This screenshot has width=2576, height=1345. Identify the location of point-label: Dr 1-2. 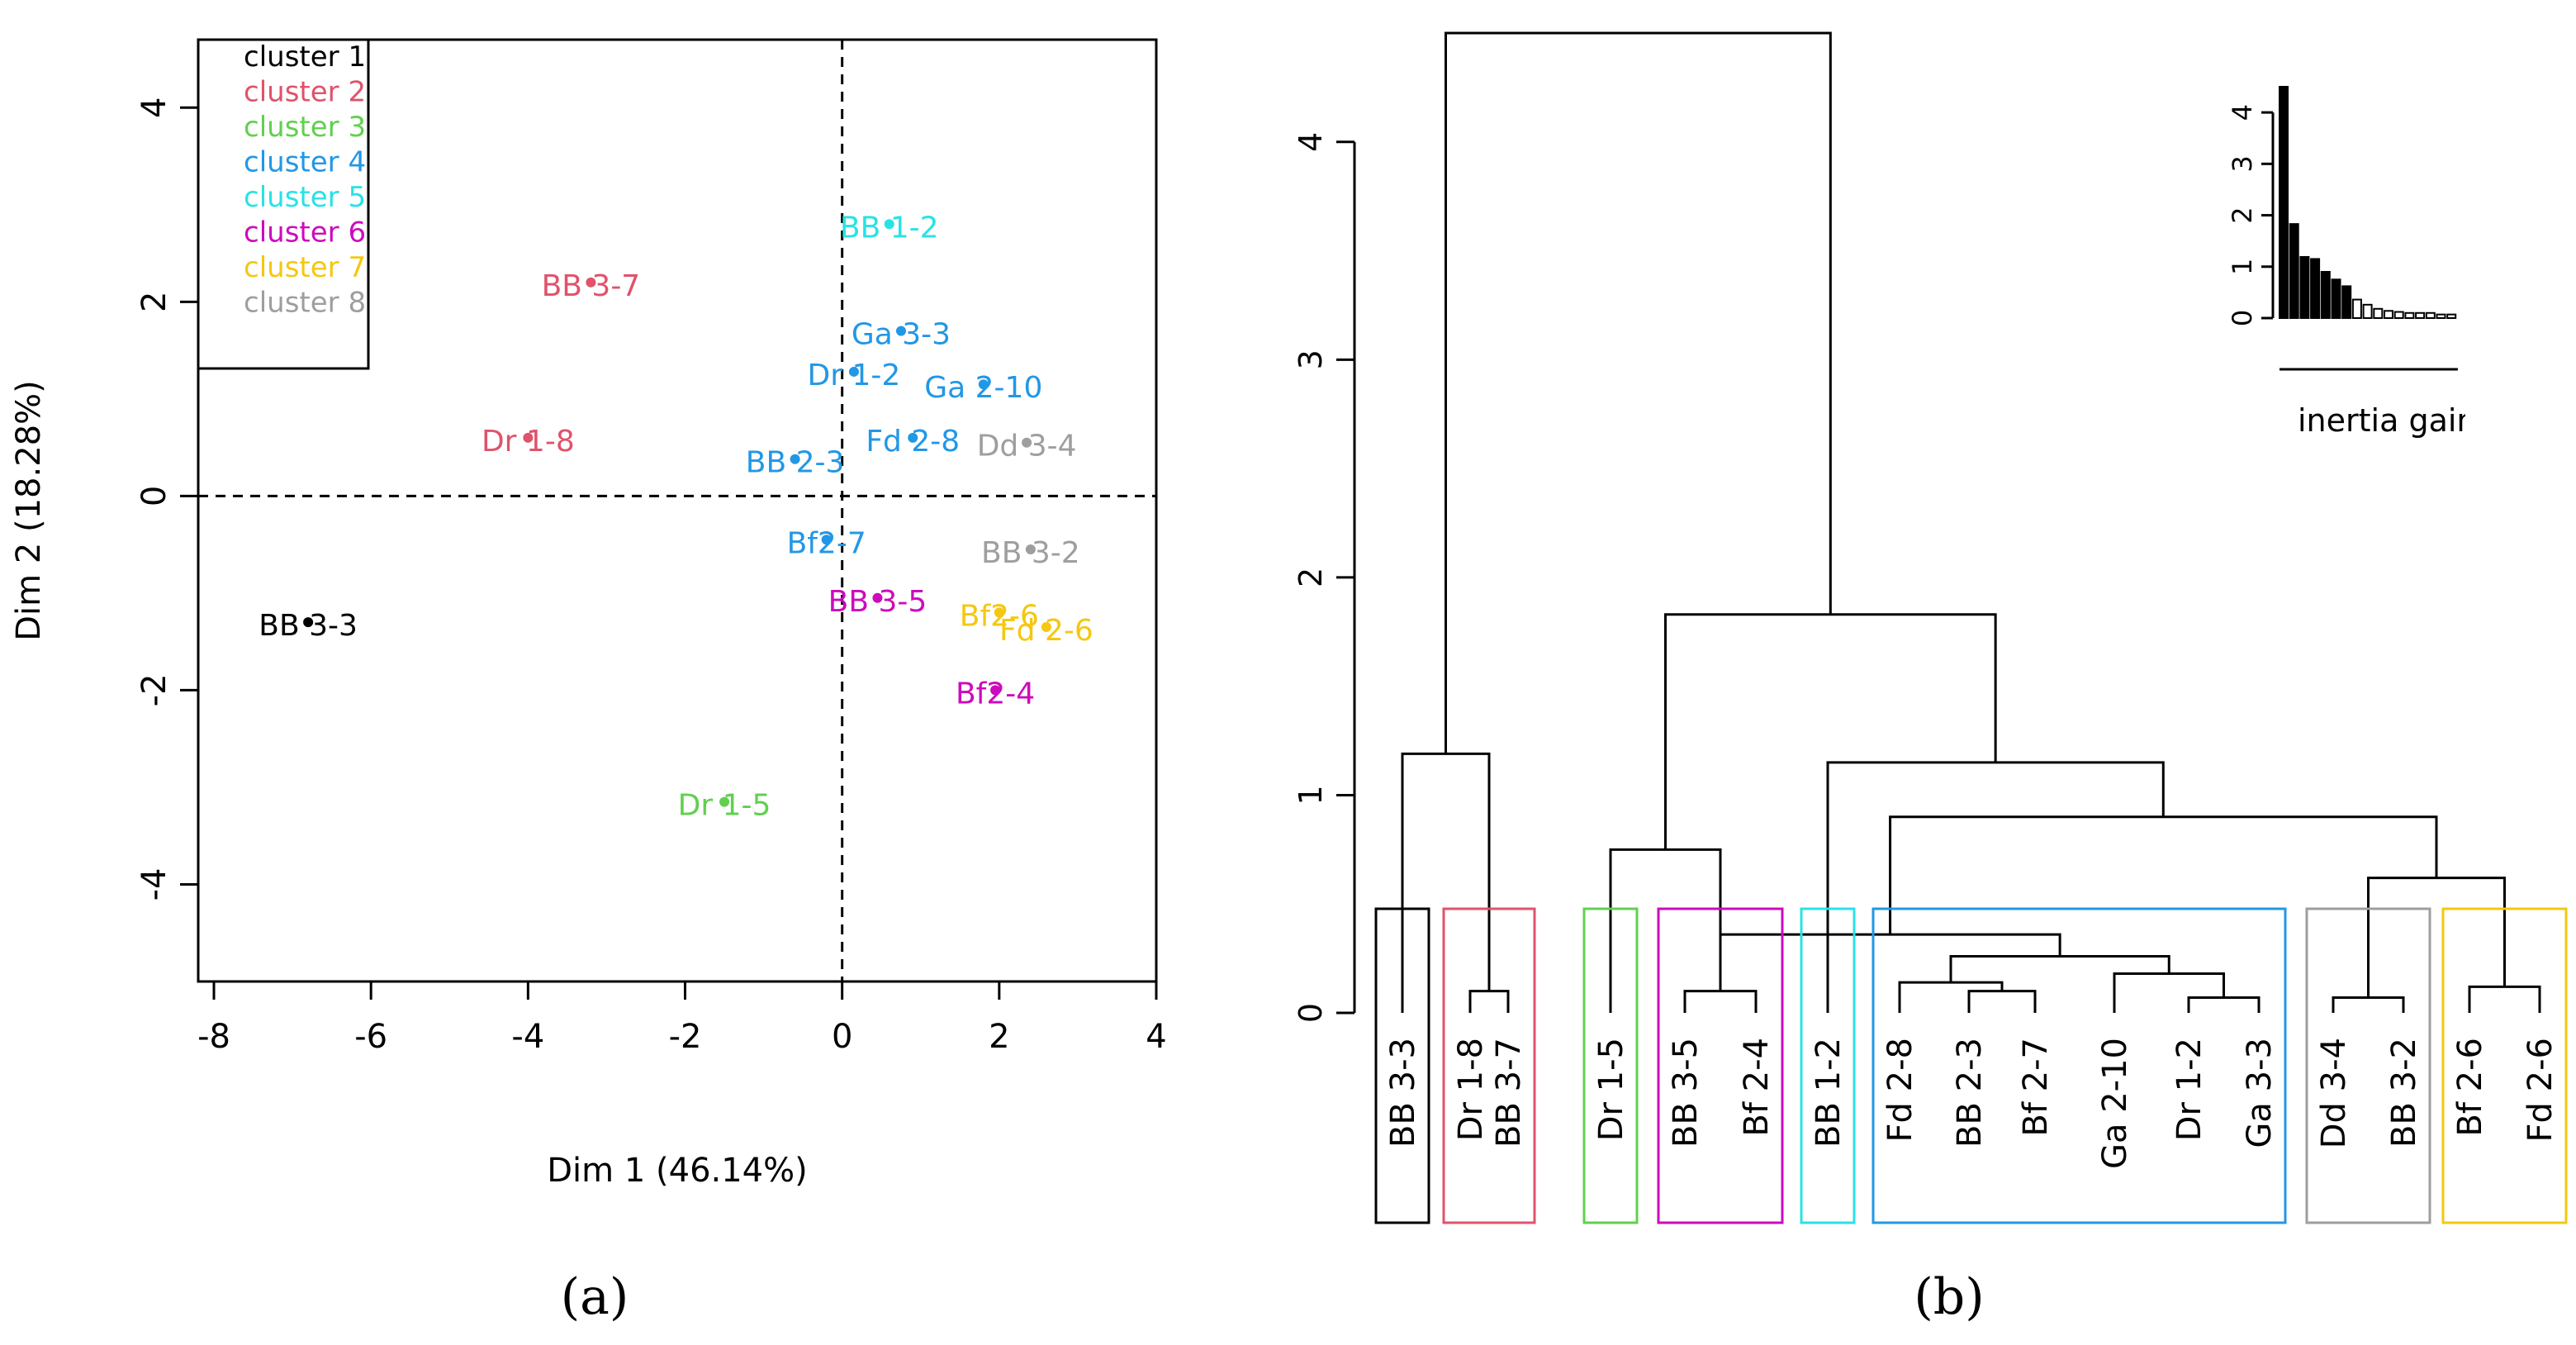
(855, 375).